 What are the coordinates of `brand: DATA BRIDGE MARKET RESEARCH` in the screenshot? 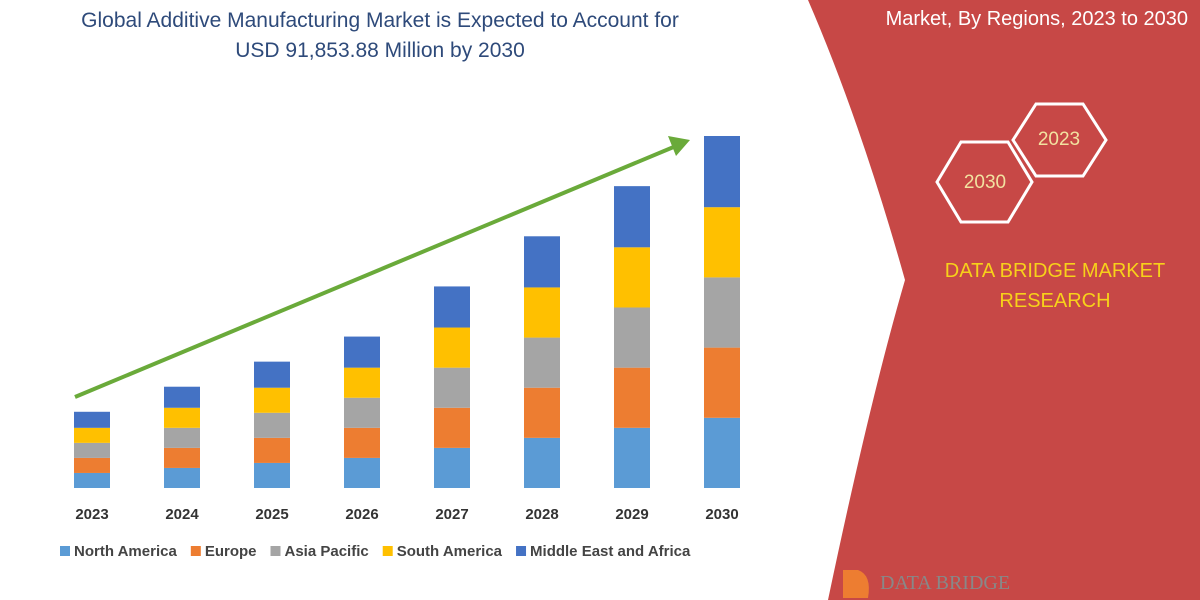 It's located at (1055, 286).